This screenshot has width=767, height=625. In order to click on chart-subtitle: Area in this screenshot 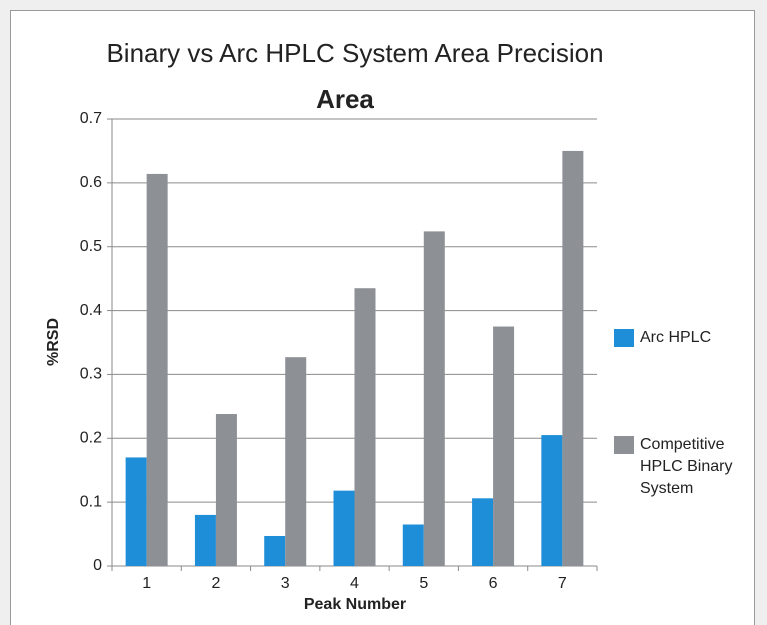, I will do `click(345, 99)`.